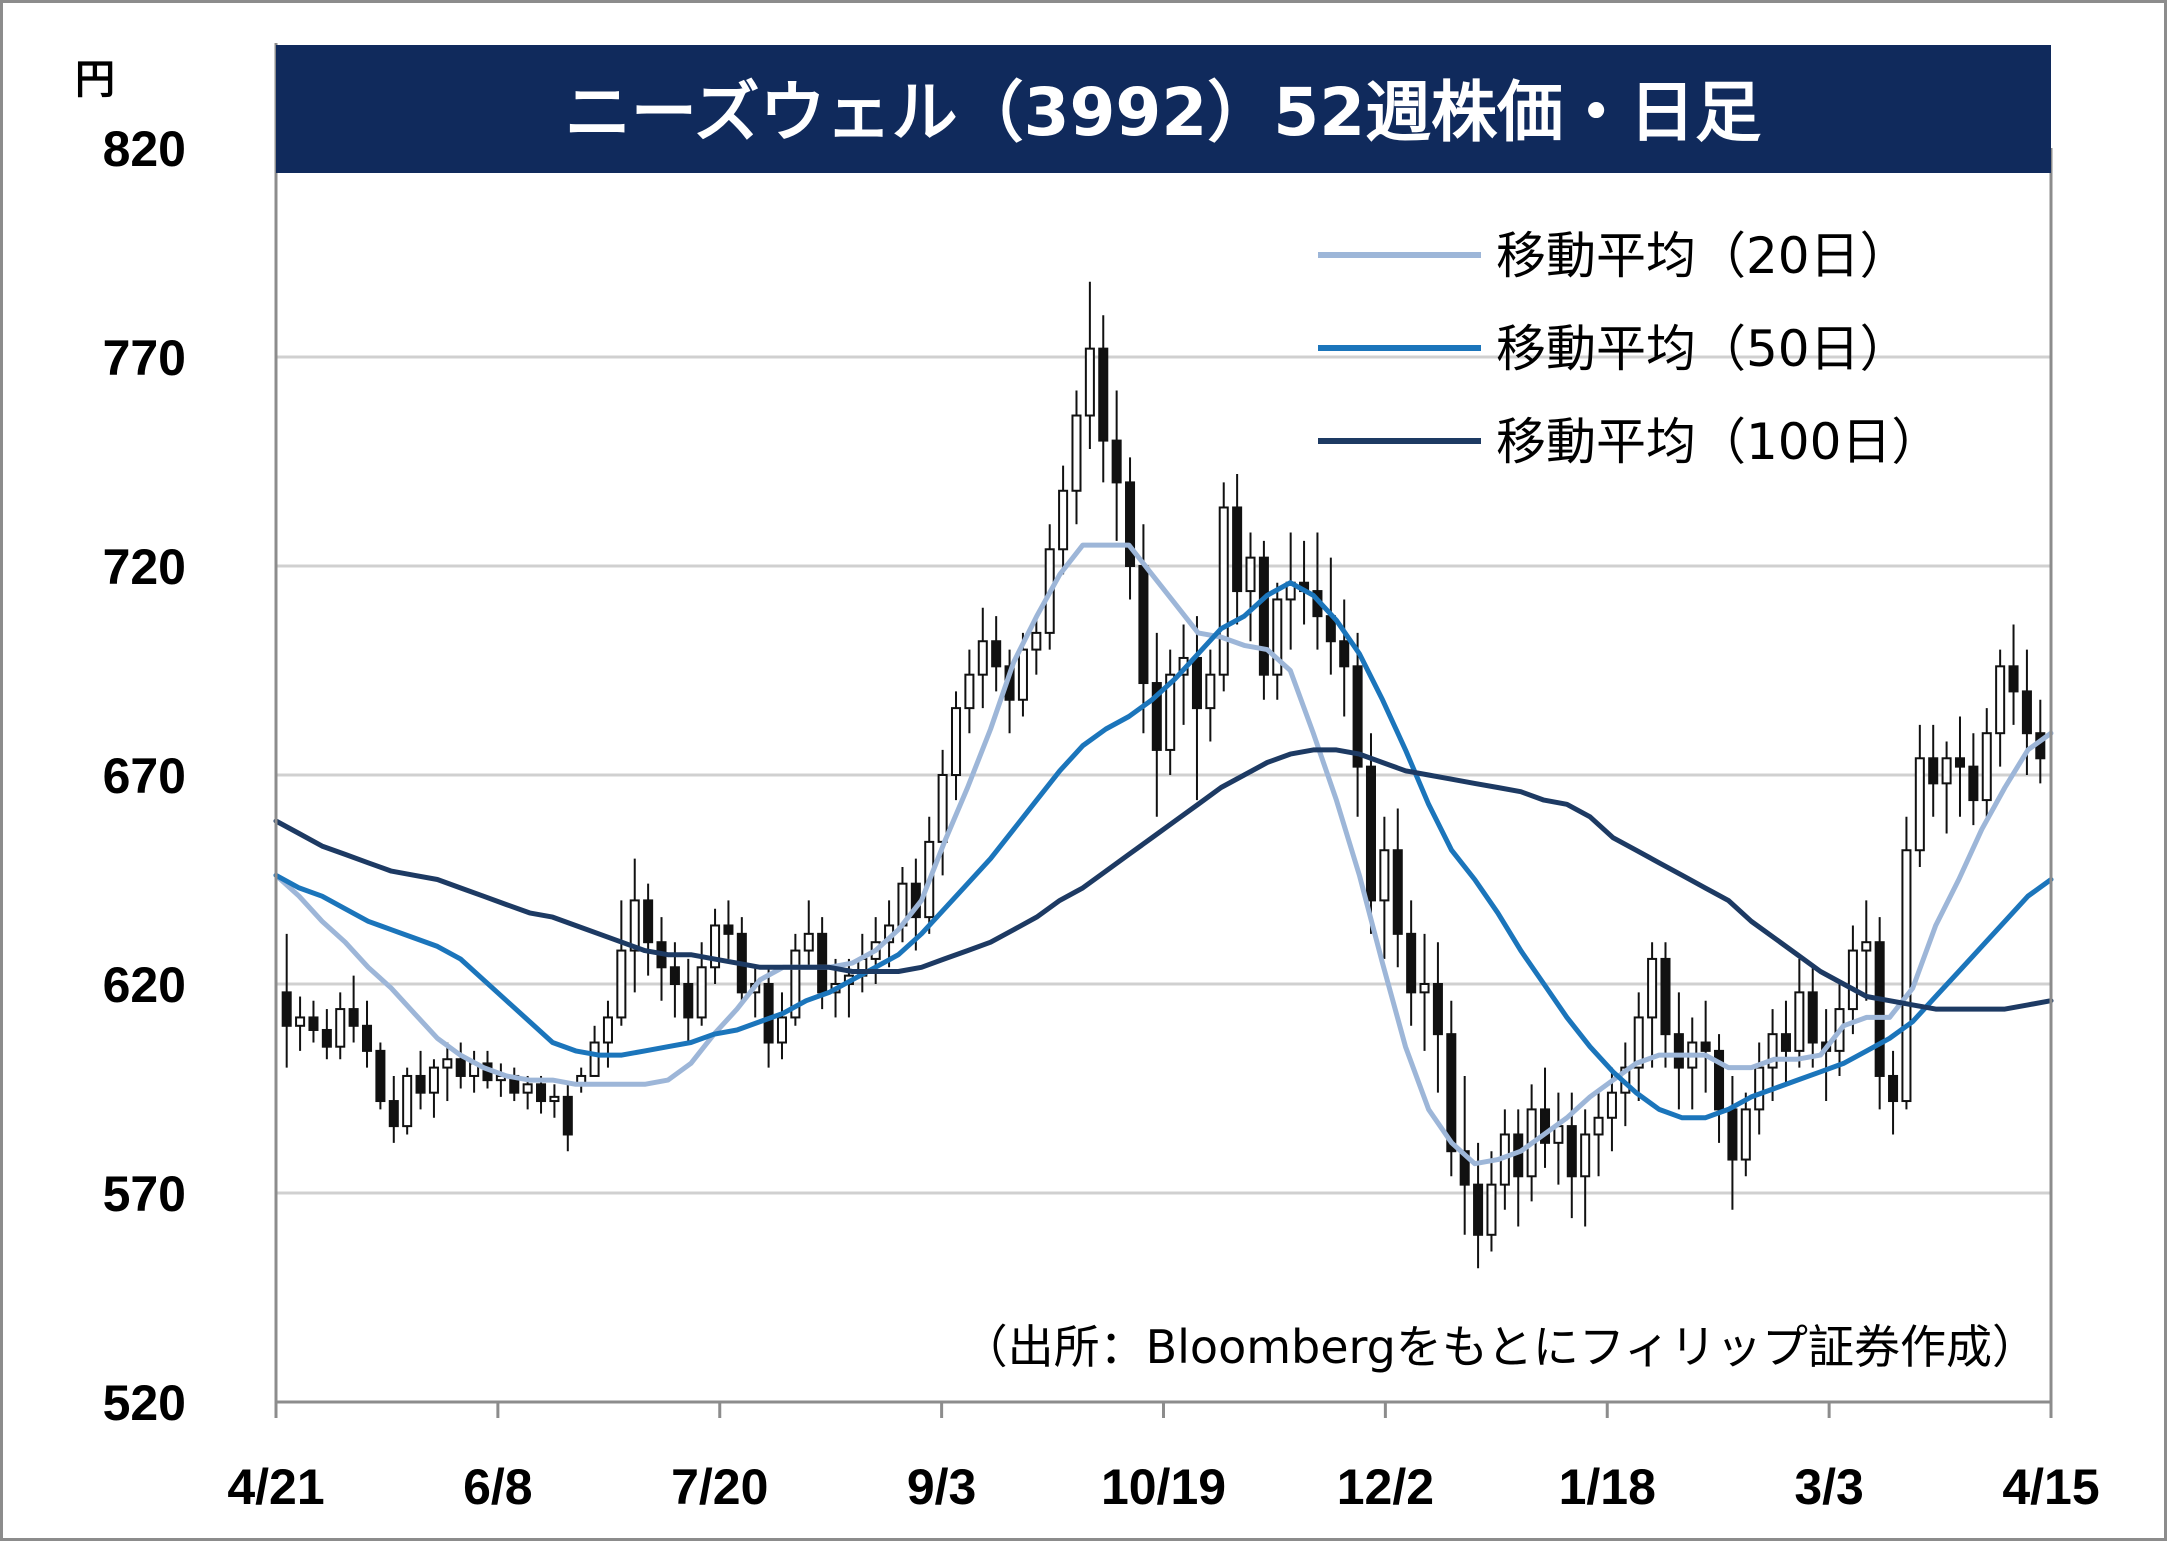 This screenshot has height=1544, width=2167. I want to click on y-axis-tick-labels: 820 770 720 670 620 570 520, so click(144, 776).